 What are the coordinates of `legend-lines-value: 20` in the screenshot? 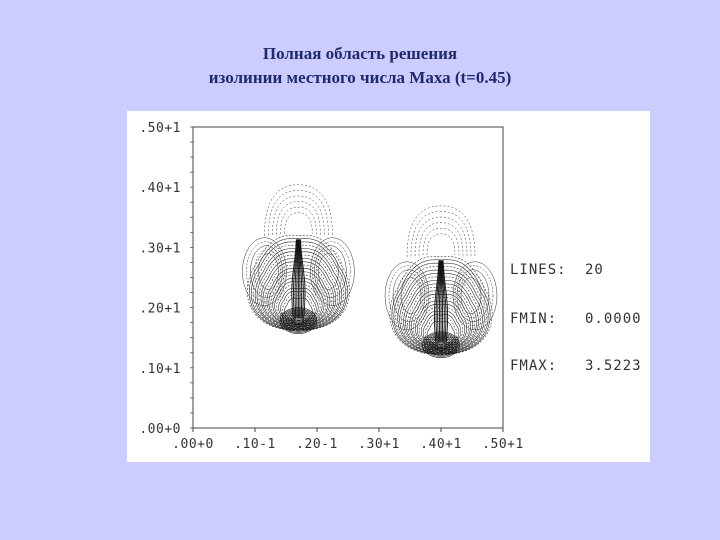 It's located at (594, 270).